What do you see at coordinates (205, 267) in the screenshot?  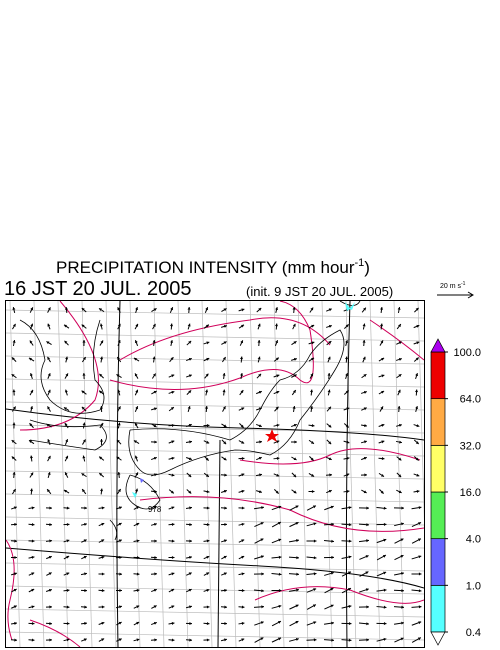 I see `title-text: PRECIPITATION INTENSITY (mm hour` at bounding box center [205, 267].